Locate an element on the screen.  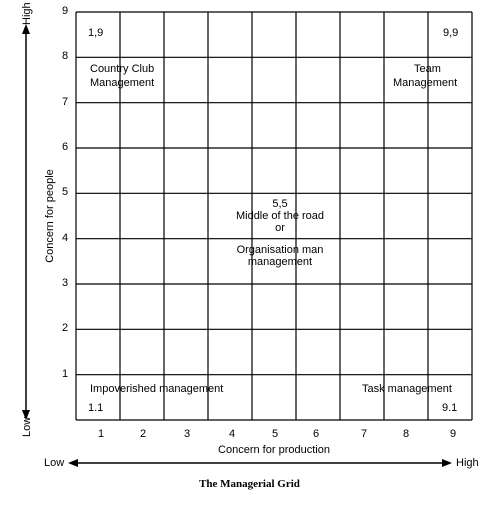
y-tick-label: 6 is located at coordinates (65, 147).